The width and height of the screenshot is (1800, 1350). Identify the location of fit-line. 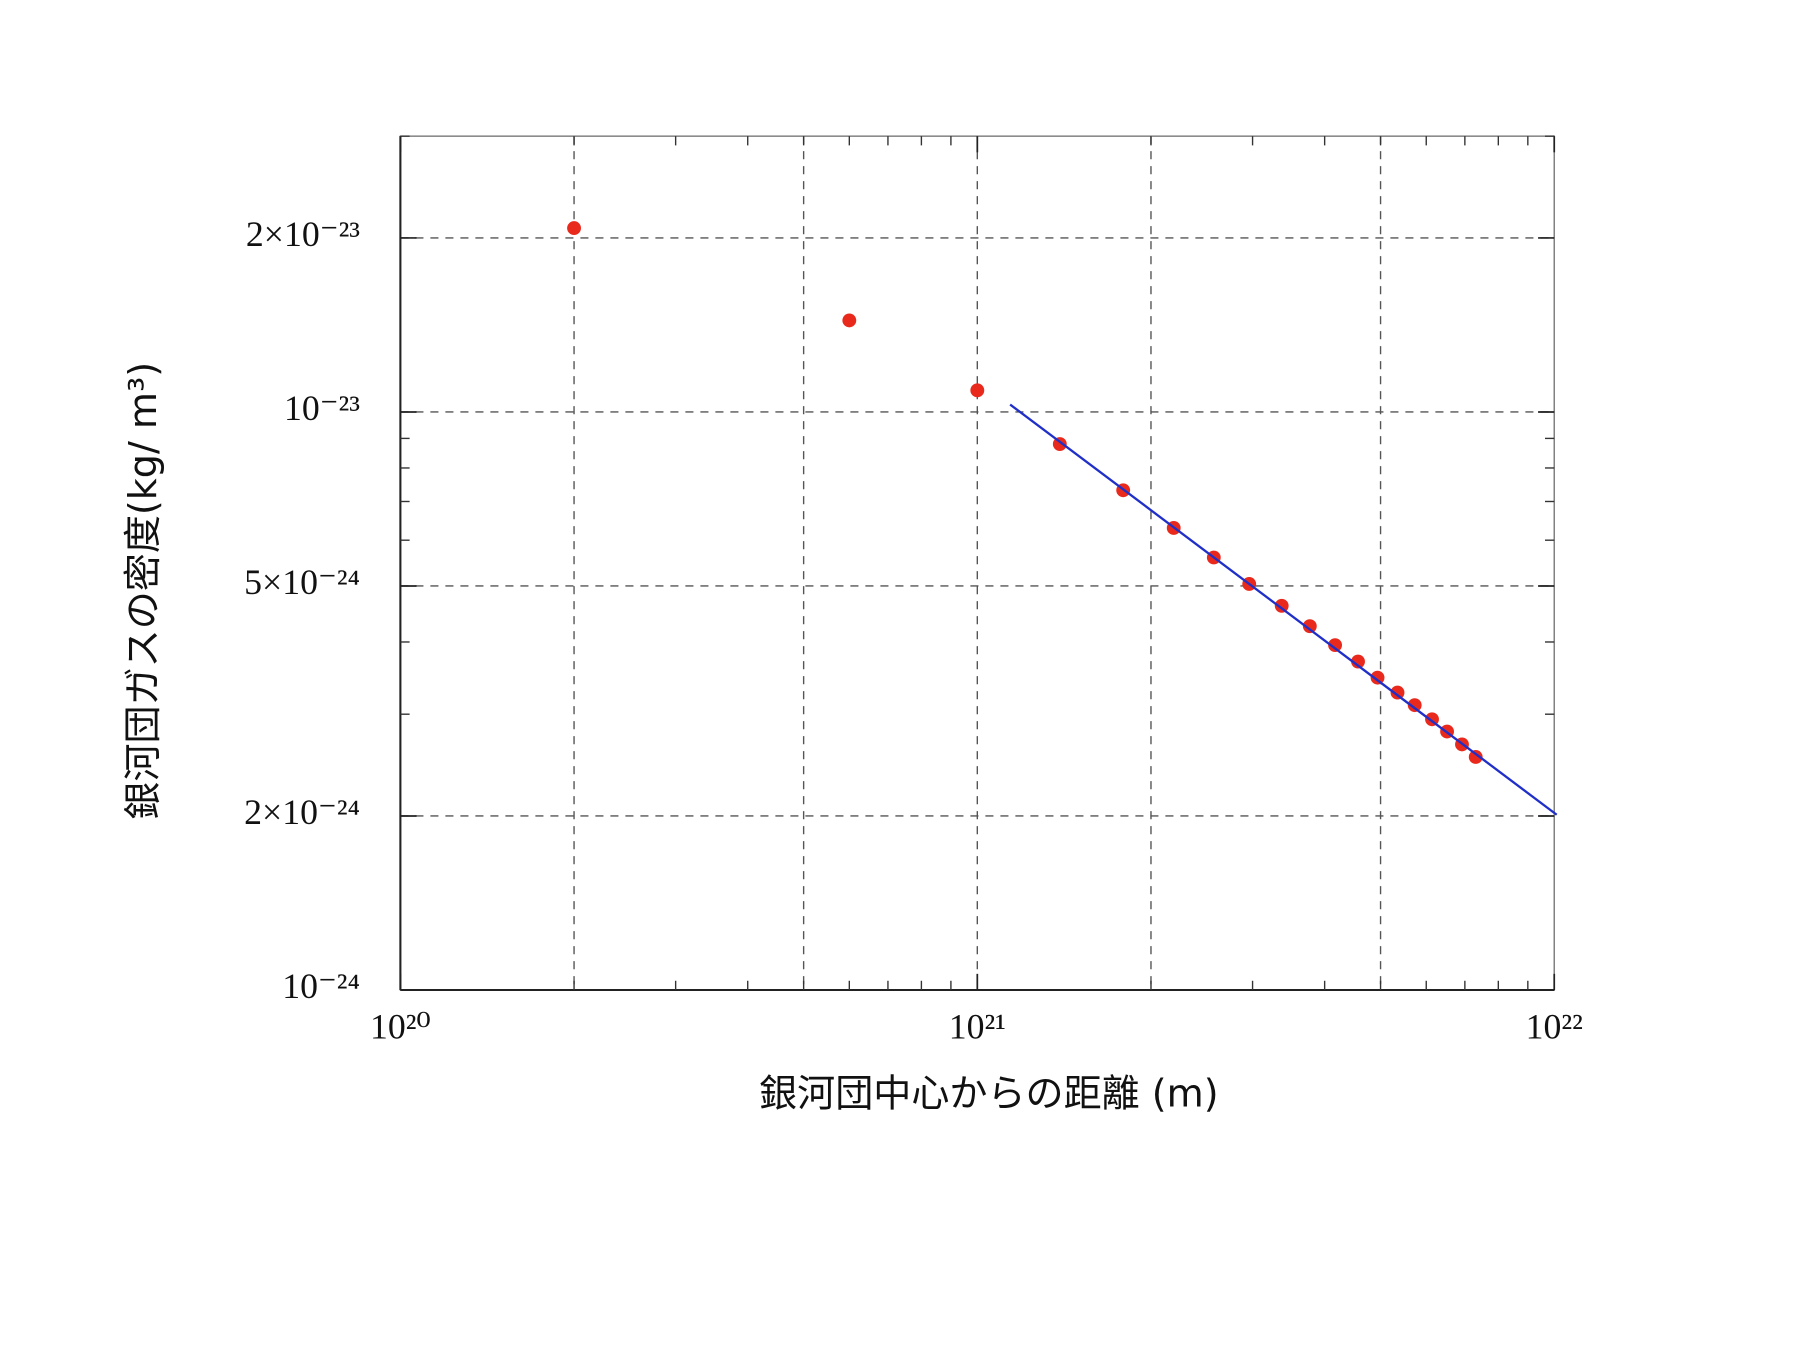
(1283, 609).